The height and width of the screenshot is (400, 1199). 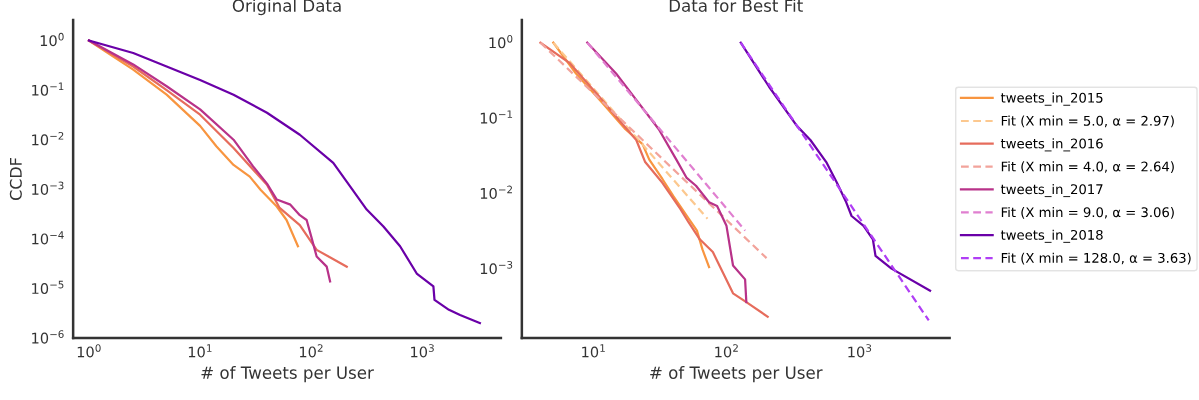 I want to click on legend-label: Fit (X min = 4.0, α = 2.64), so click(x=1087, y=167).